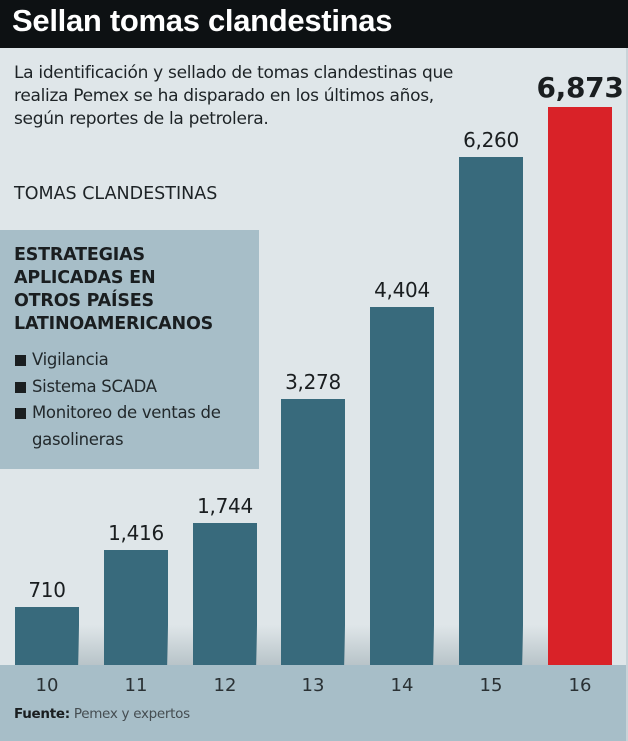 The height and width of the screenshot is (741, 628). Describe the element at coordinates (402, 685) in the screenshot. I see `x-tick-label: 14` at that location.